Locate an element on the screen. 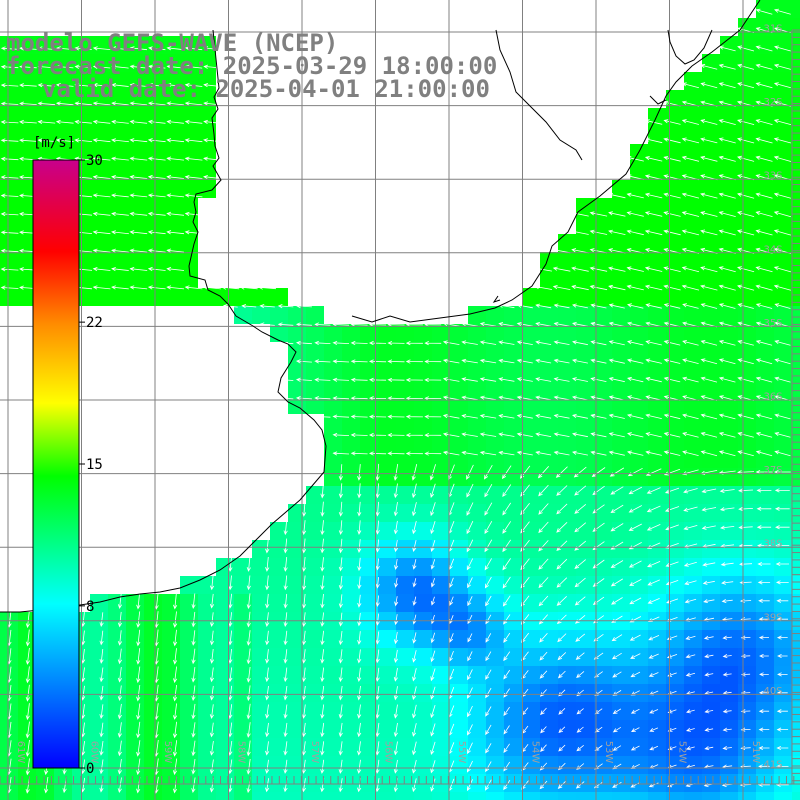 This screenshot has height=800, width=800. colorbar-unit: [m/s] is located at coordinates (54, 143).